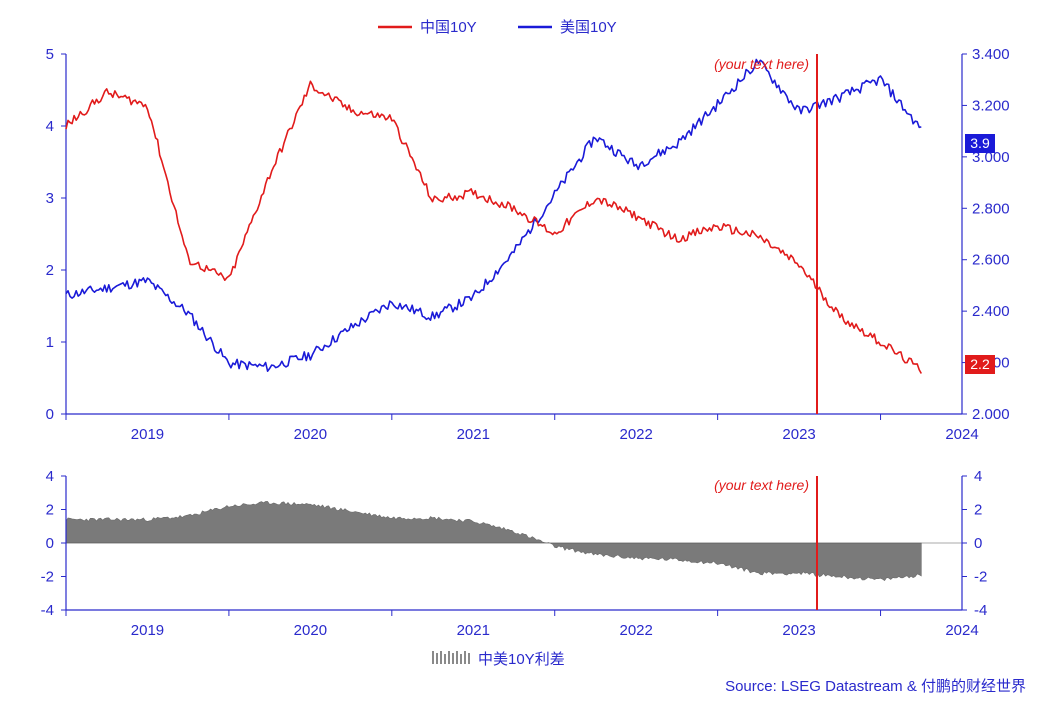  What do you see at coordinates (56, 234) in the screenshot?
I see `top-left-ticks: 0 1 2 3 4 5` at bounding box center [56, 234].